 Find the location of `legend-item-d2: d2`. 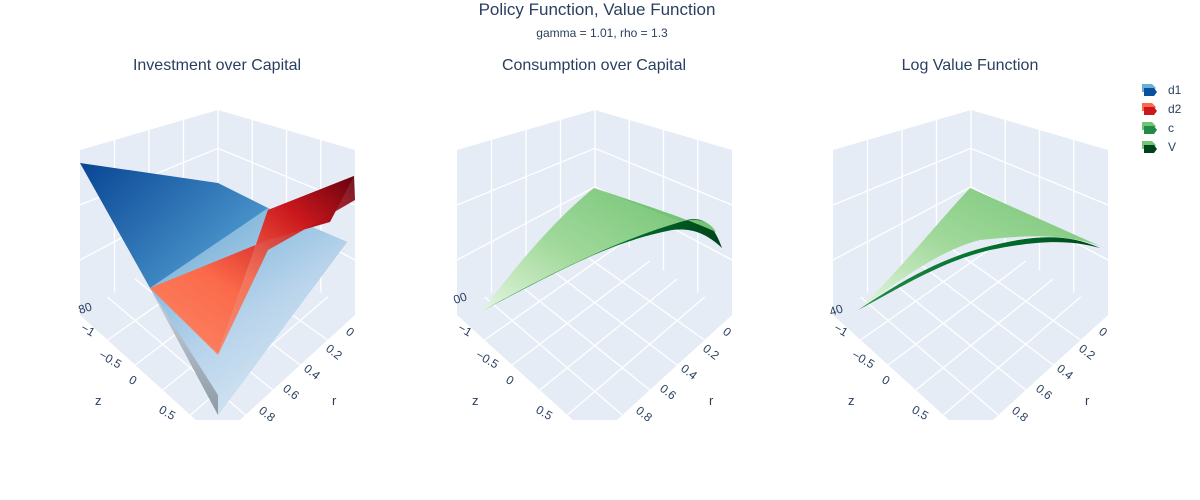

legend-item-d2: d2 is located at coordinates (1162, 109).